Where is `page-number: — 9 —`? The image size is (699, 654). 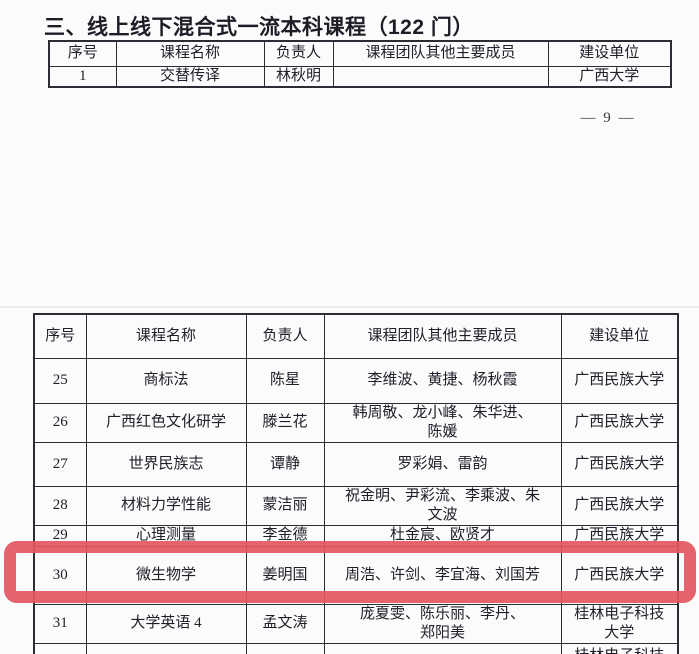
page-number: — 9 — is located at coordinates (608, 118).